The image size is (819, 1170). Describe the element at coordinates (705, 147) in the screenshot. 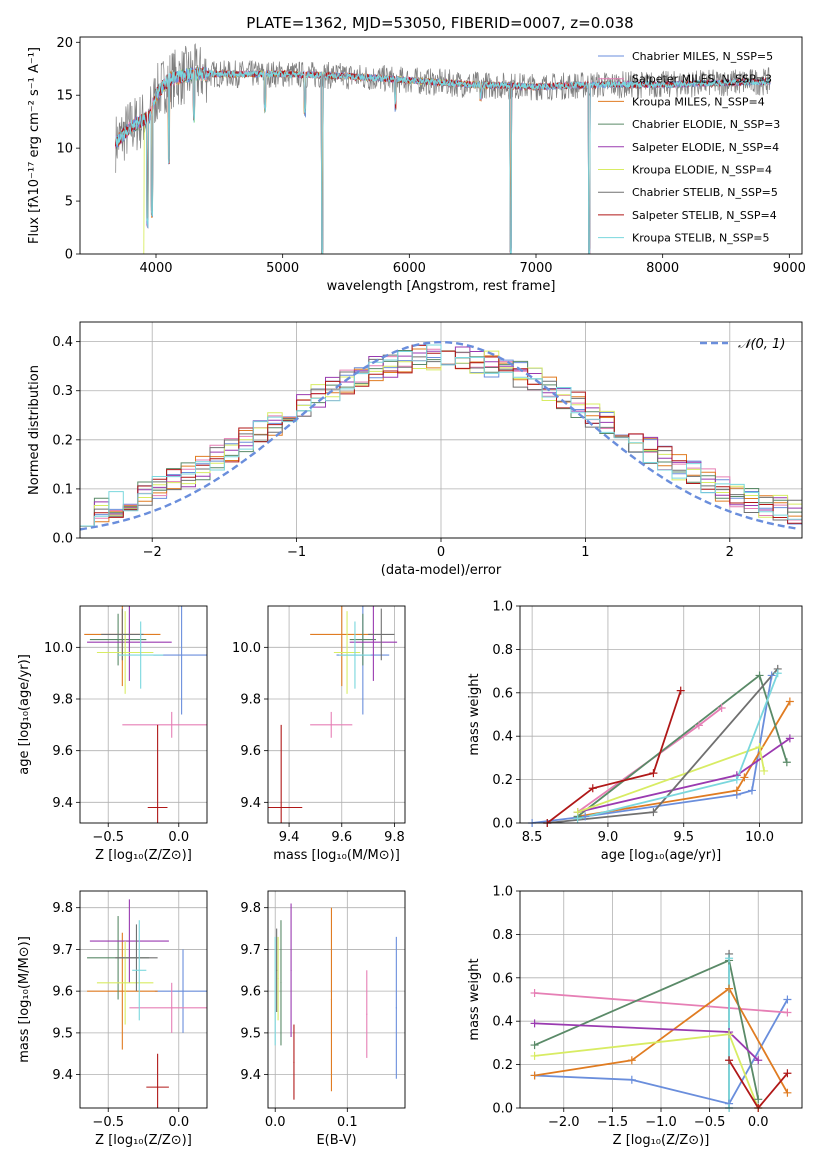

I see `legend-label: Salpeter ELODIE, N_SSP=4` at that location.